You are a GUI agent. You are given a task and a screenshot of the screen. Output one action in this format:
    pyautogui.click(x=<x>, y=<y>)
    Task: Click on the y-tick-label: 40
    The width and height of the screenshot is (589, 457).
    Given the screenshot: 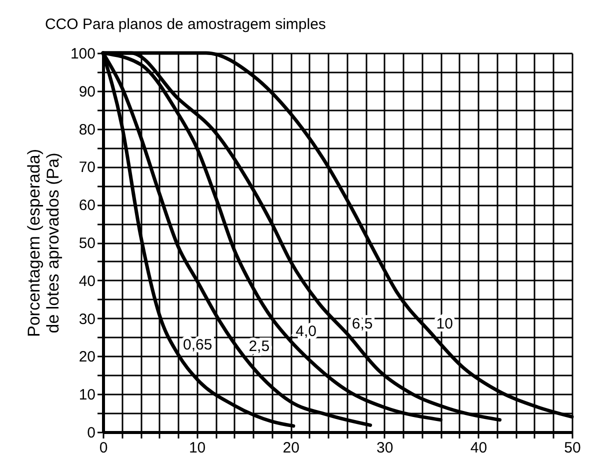 What is the action you would take?
    pyautogui.click(x=87, y=281)
    